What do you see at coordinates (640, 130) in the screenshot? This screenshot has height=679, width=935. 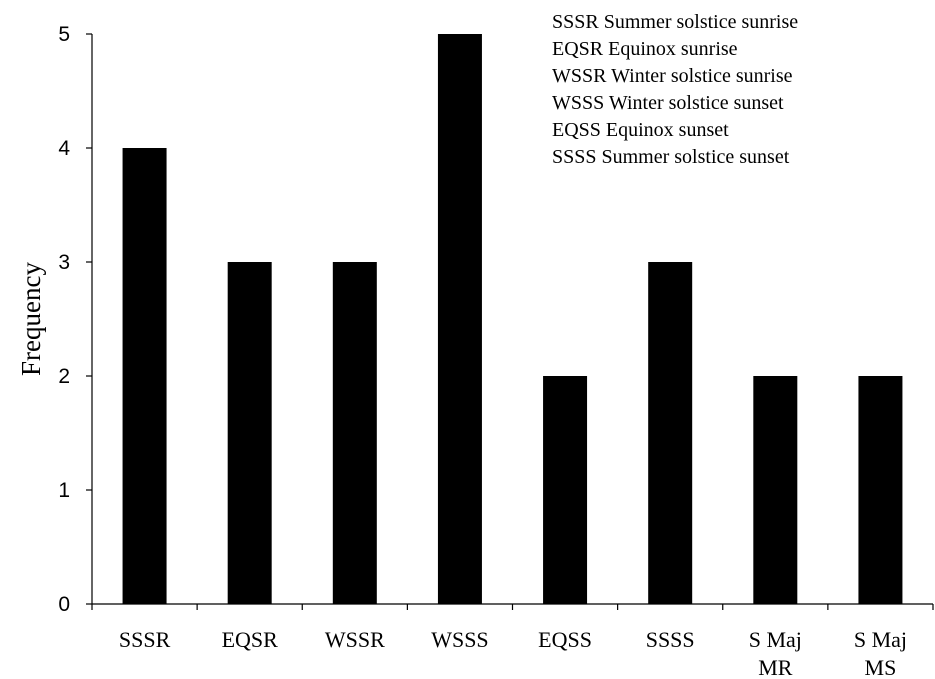 I see `legend-entry: EQSS Equinox sunset` at bounding box center [640, 130].